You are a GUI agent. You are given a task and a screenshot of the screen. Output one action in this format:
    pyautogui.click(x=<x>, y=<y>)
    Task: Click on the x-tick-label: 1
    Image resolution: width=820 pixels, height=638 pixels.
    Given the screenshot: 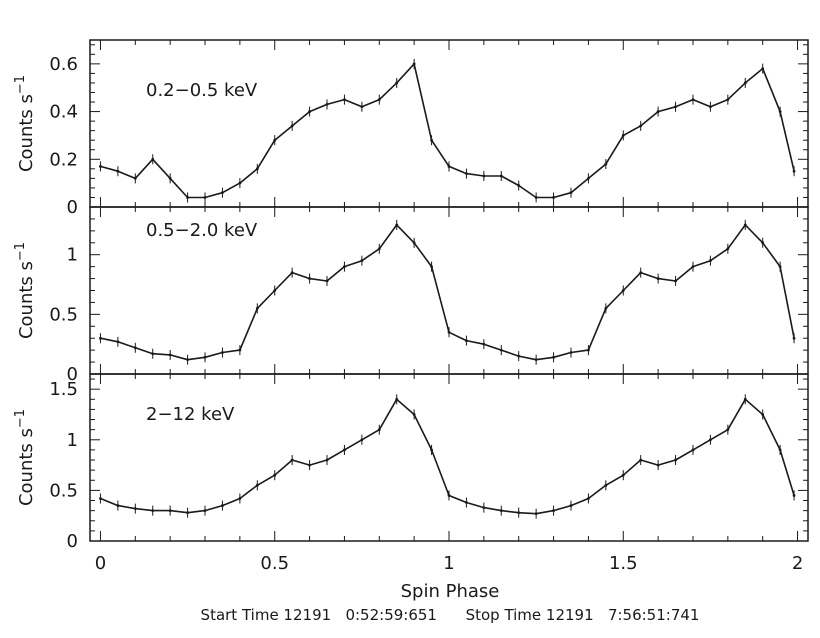 What is the action you would take?
    pyautogui.click(x=448, y=563)
    